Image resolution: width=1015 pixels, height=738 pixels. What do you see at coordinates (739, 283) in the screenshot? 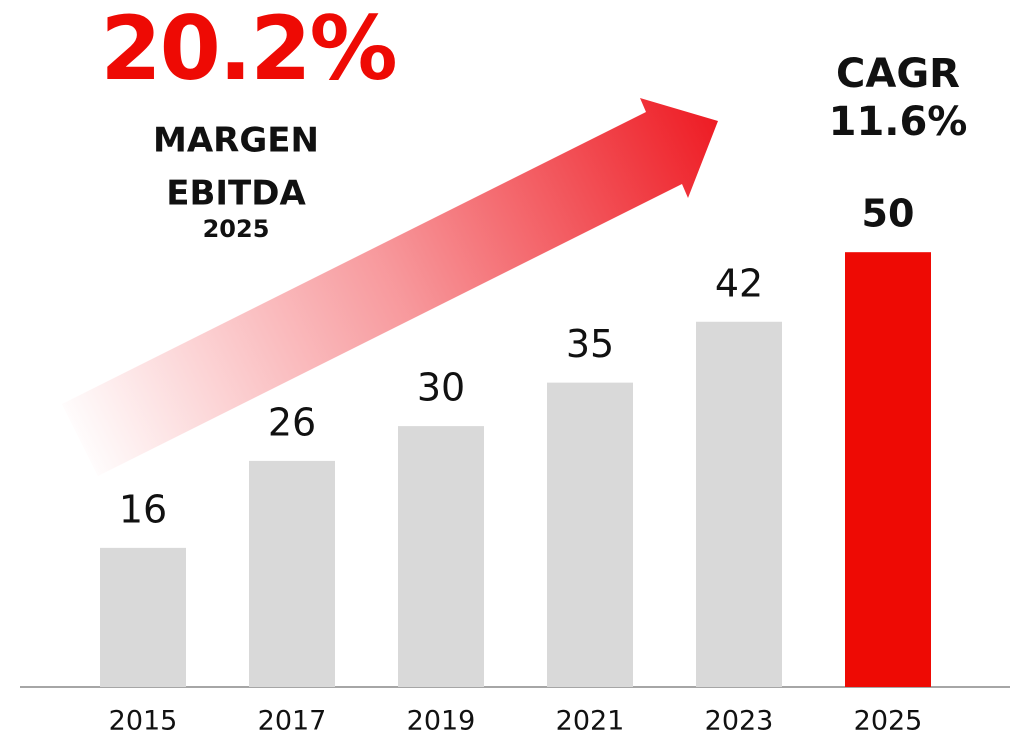
I see `value-label: 42` at bounding box center [739, 283].